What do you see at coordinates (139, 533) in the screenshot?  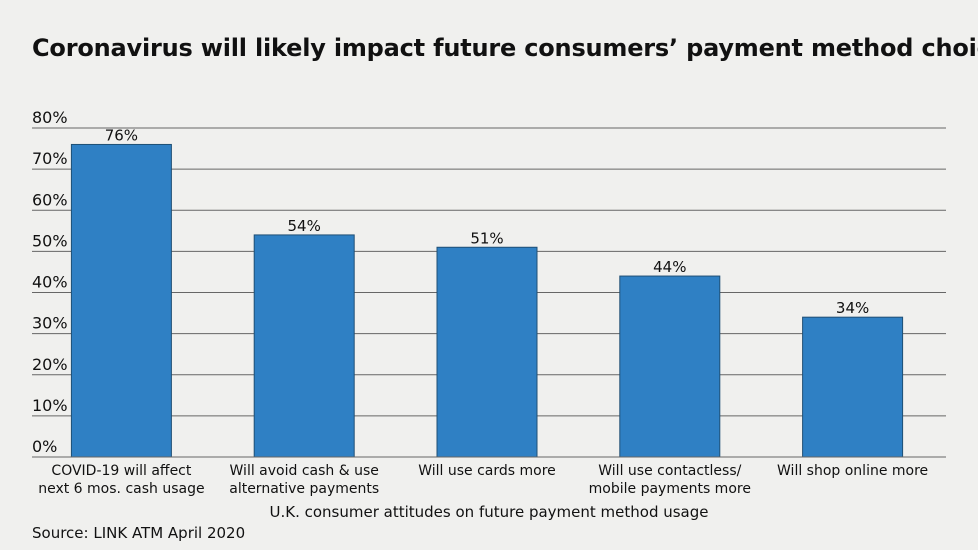 I see `source-note: Source: LINK ATM April 2020` at bounding box center [139, 533].